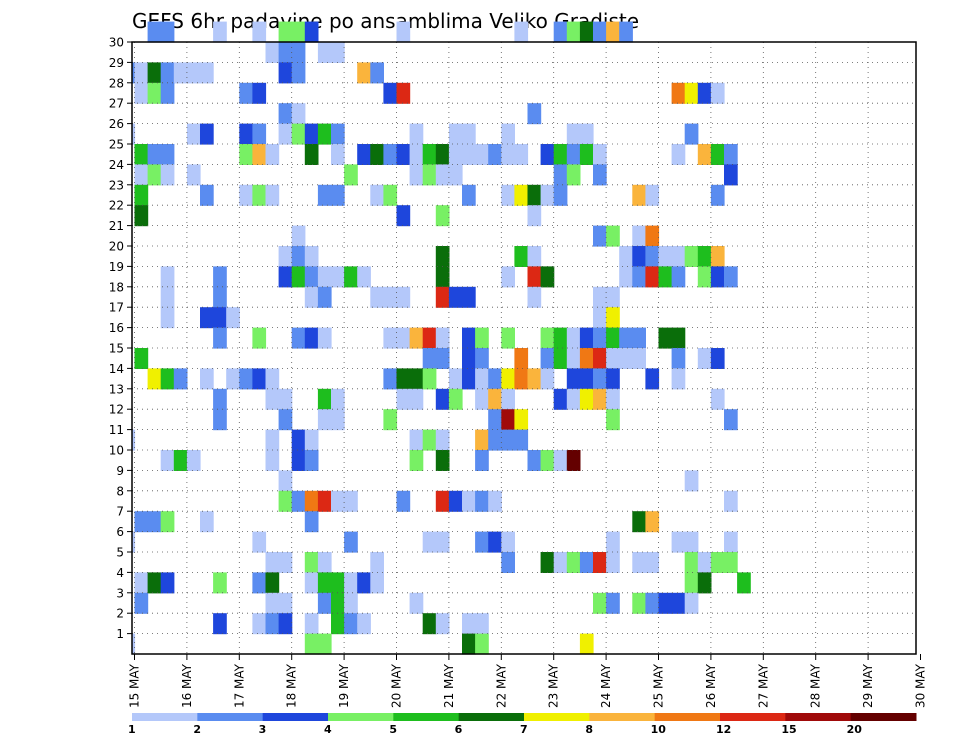  I want to click on y-tick-label: 17, so click(116, 308).